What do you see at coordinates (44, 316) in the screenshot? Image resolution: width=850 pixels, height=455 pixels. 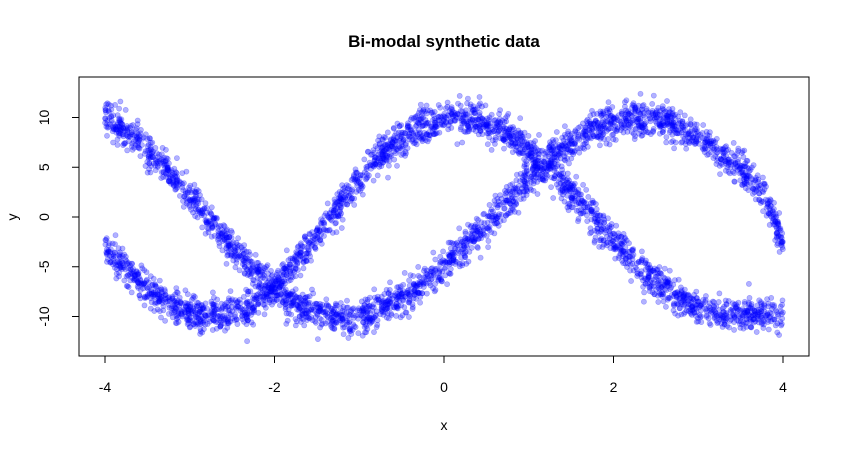 I see `y-tick-label: -10` at bounding box center [44, 316].